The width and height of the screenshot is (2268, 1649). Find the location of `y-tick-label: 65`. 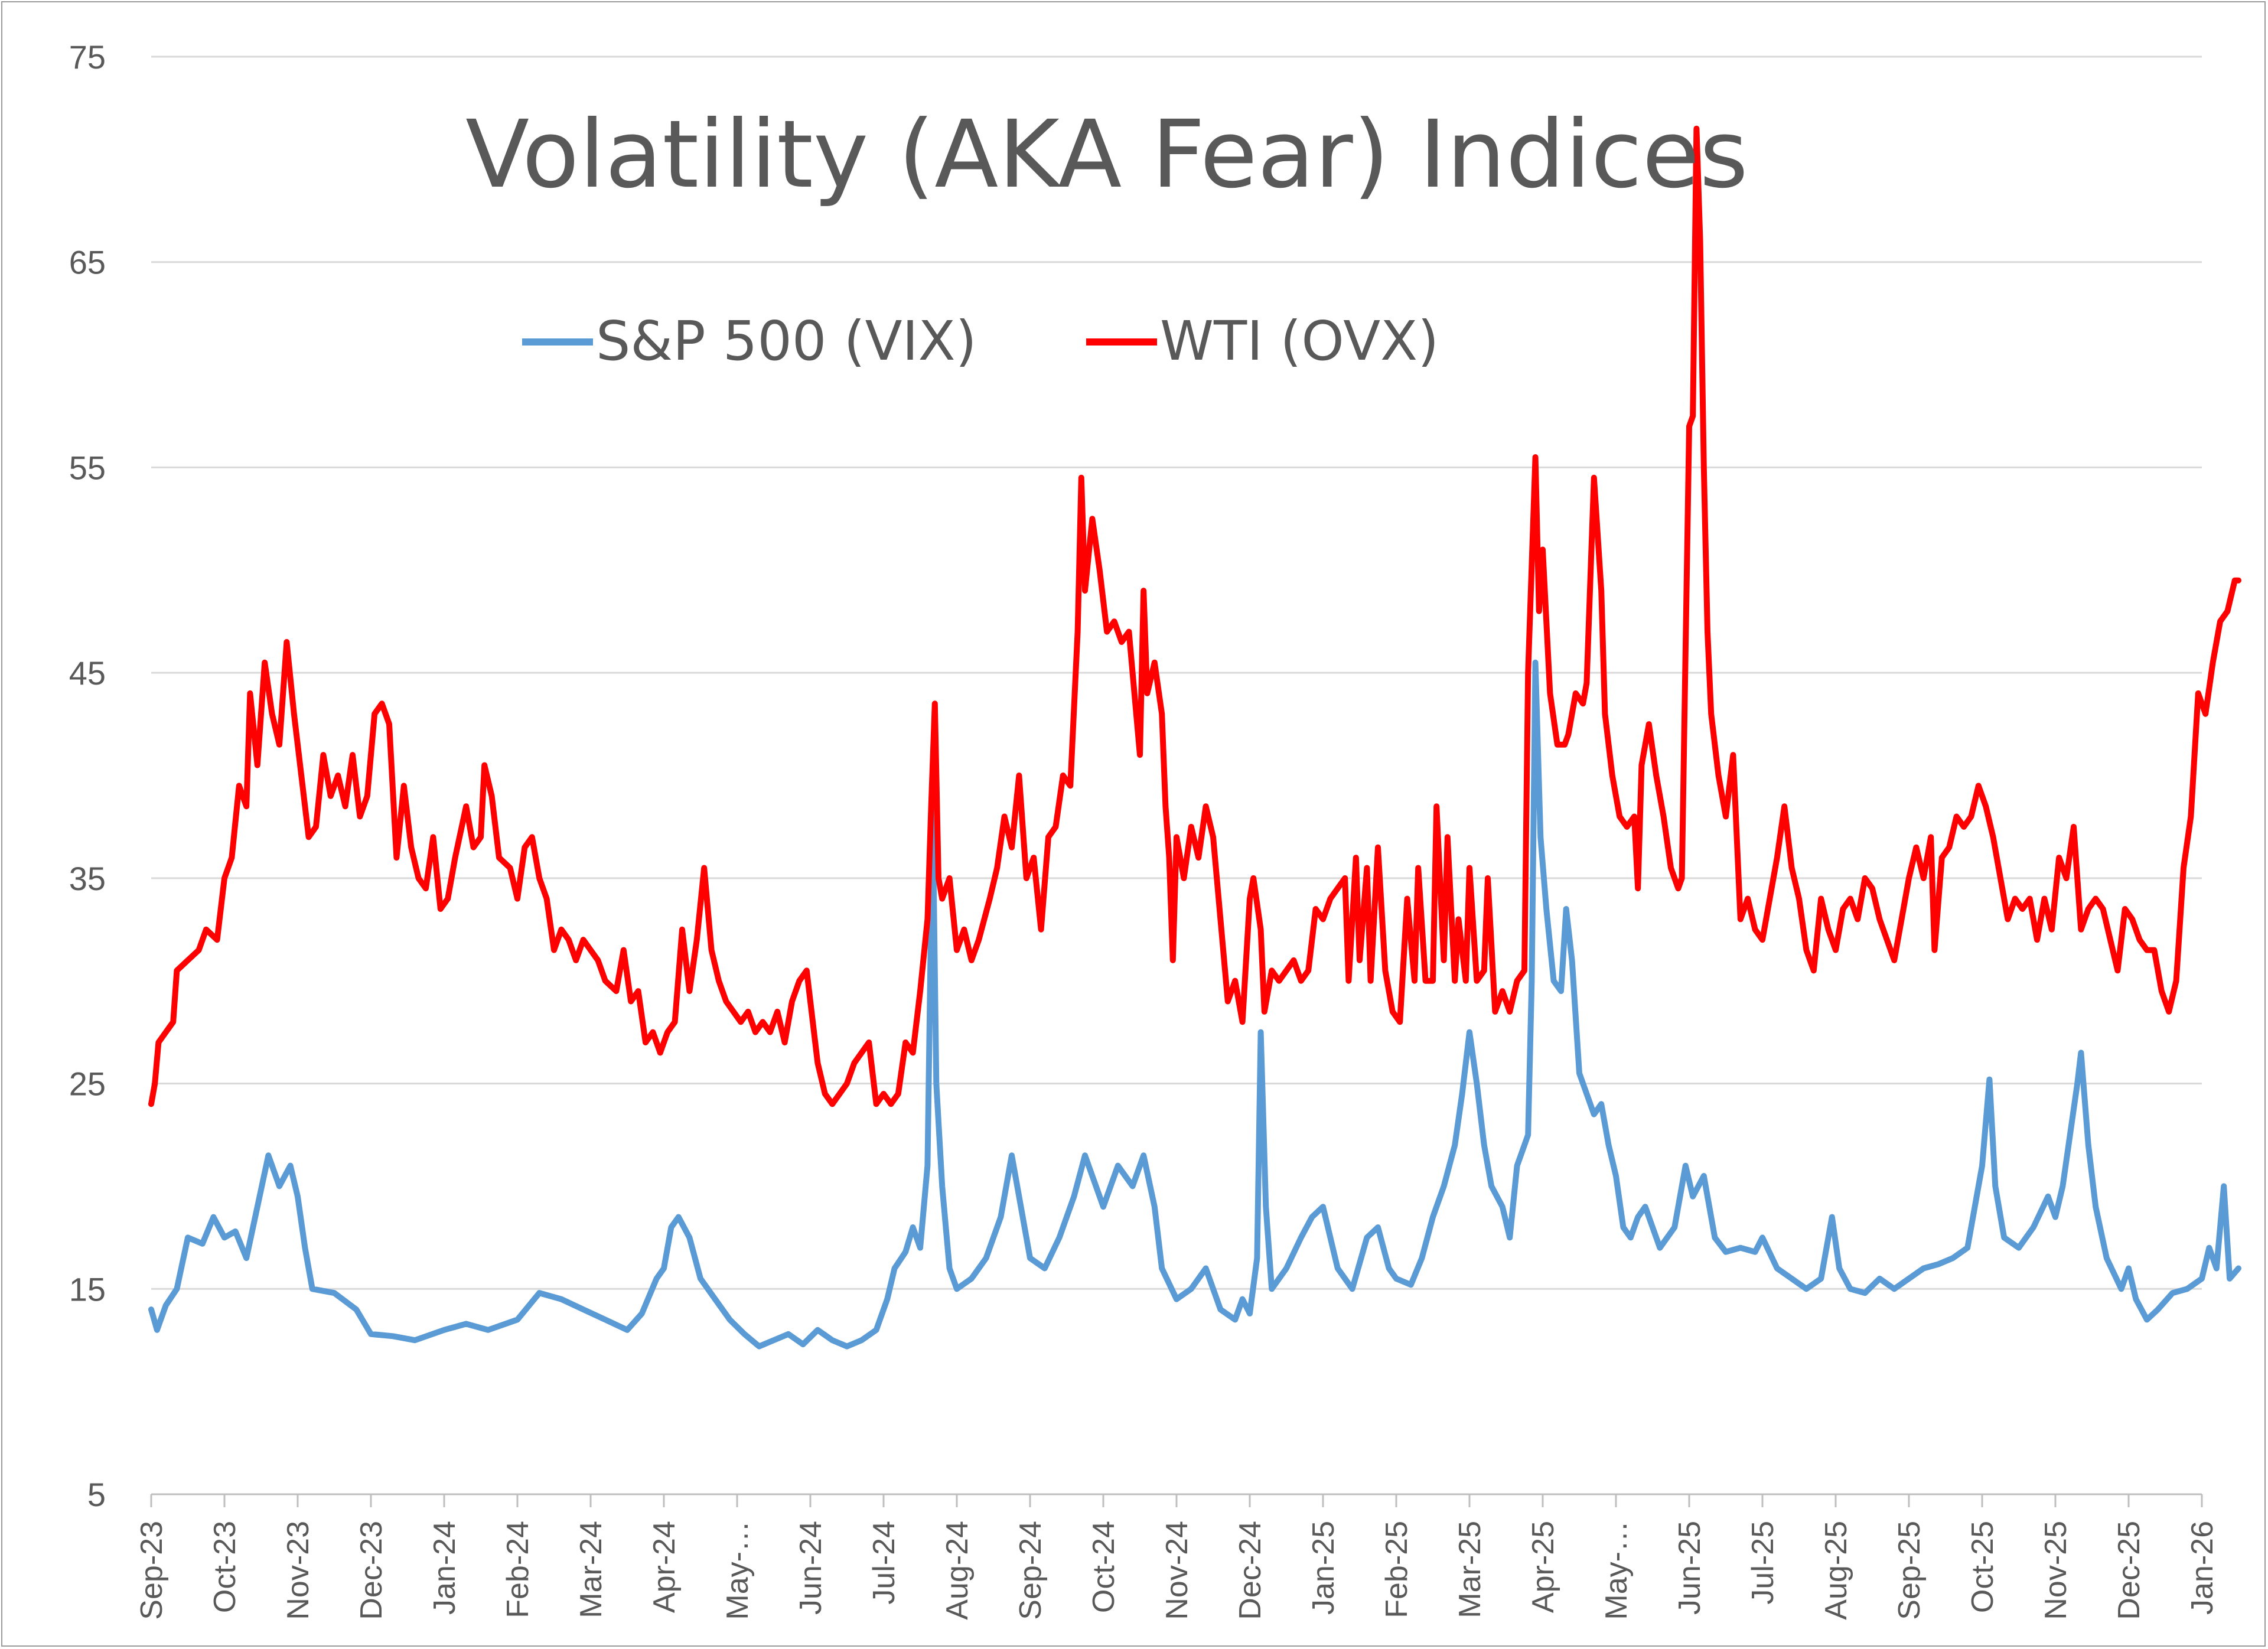

y-tick-label: 65 is located at coordinates (87, 262).